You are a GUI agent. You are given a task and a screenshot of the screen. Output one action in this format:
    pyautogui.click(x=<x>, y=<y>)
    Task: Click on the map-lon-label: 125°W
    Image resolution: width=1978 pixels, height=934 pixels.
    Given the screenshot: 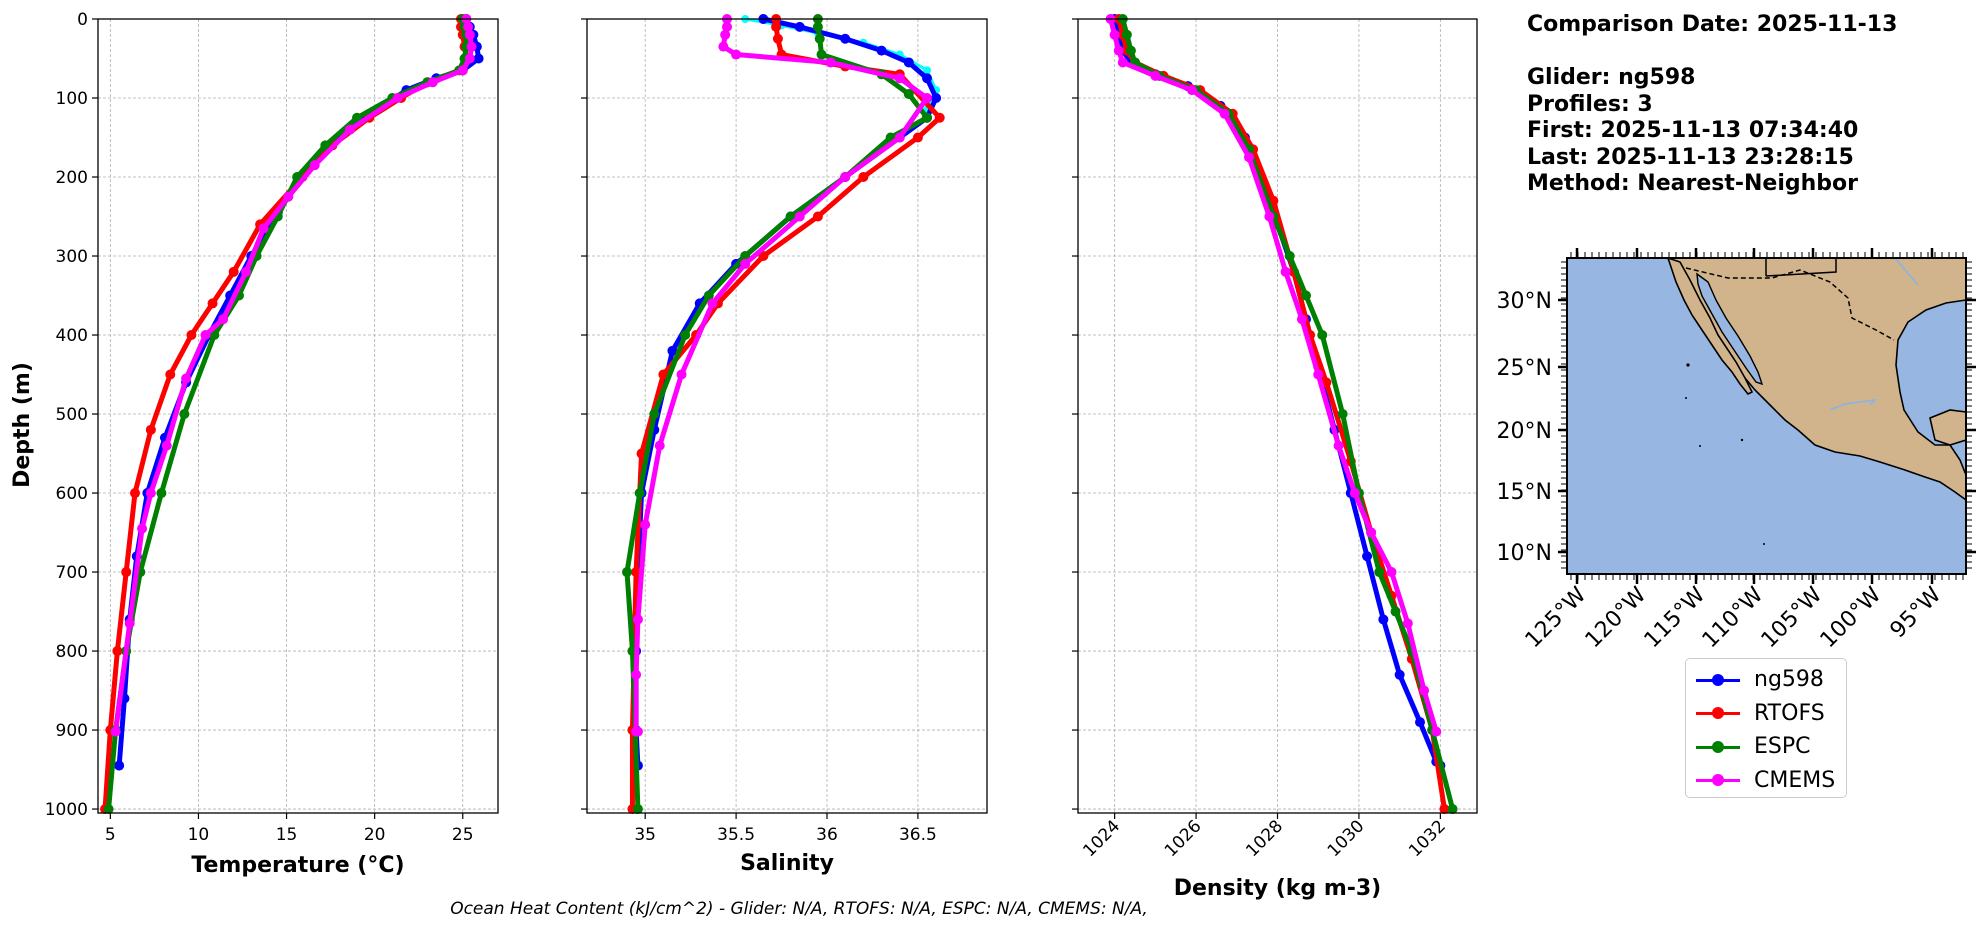 What is the action you would take?
    pyautogui.click(x=1556, y=617)
    